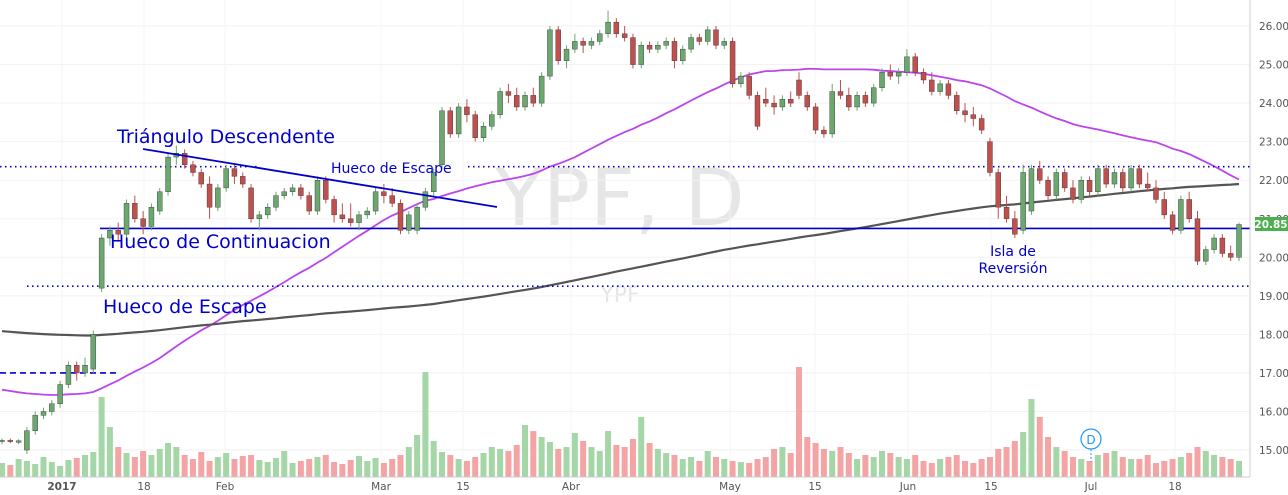 Image resolution: width=1288 pixels, height=495 pixels. I want to click on price-tick-label: 24.00, so click(1273, 104).